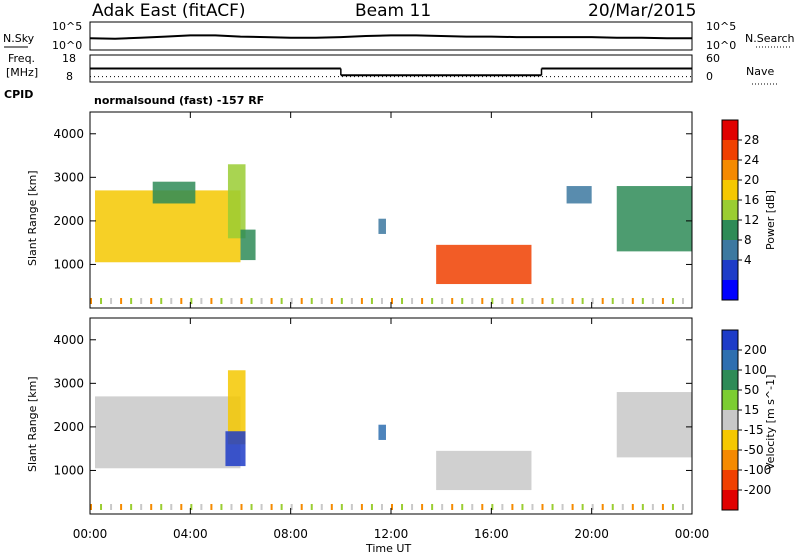  Describe the element at coordinates (21, 58) in the screenshot. I see `freq-label: Freq.` at that location.